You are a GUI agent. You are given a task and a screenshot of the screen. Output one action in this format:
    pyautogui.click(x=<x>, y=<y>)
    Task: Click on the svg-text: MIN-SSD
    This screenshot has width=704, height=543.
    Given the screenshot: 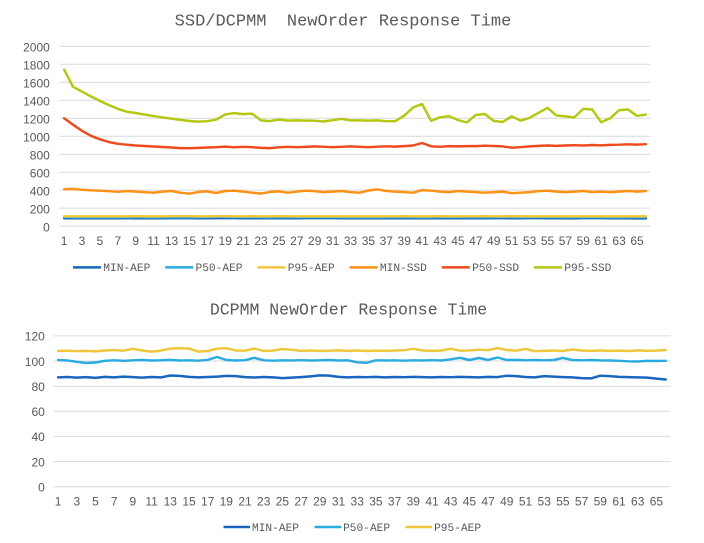 What is the action you would take?
    pyautogui.click(x=403, y=269)
    